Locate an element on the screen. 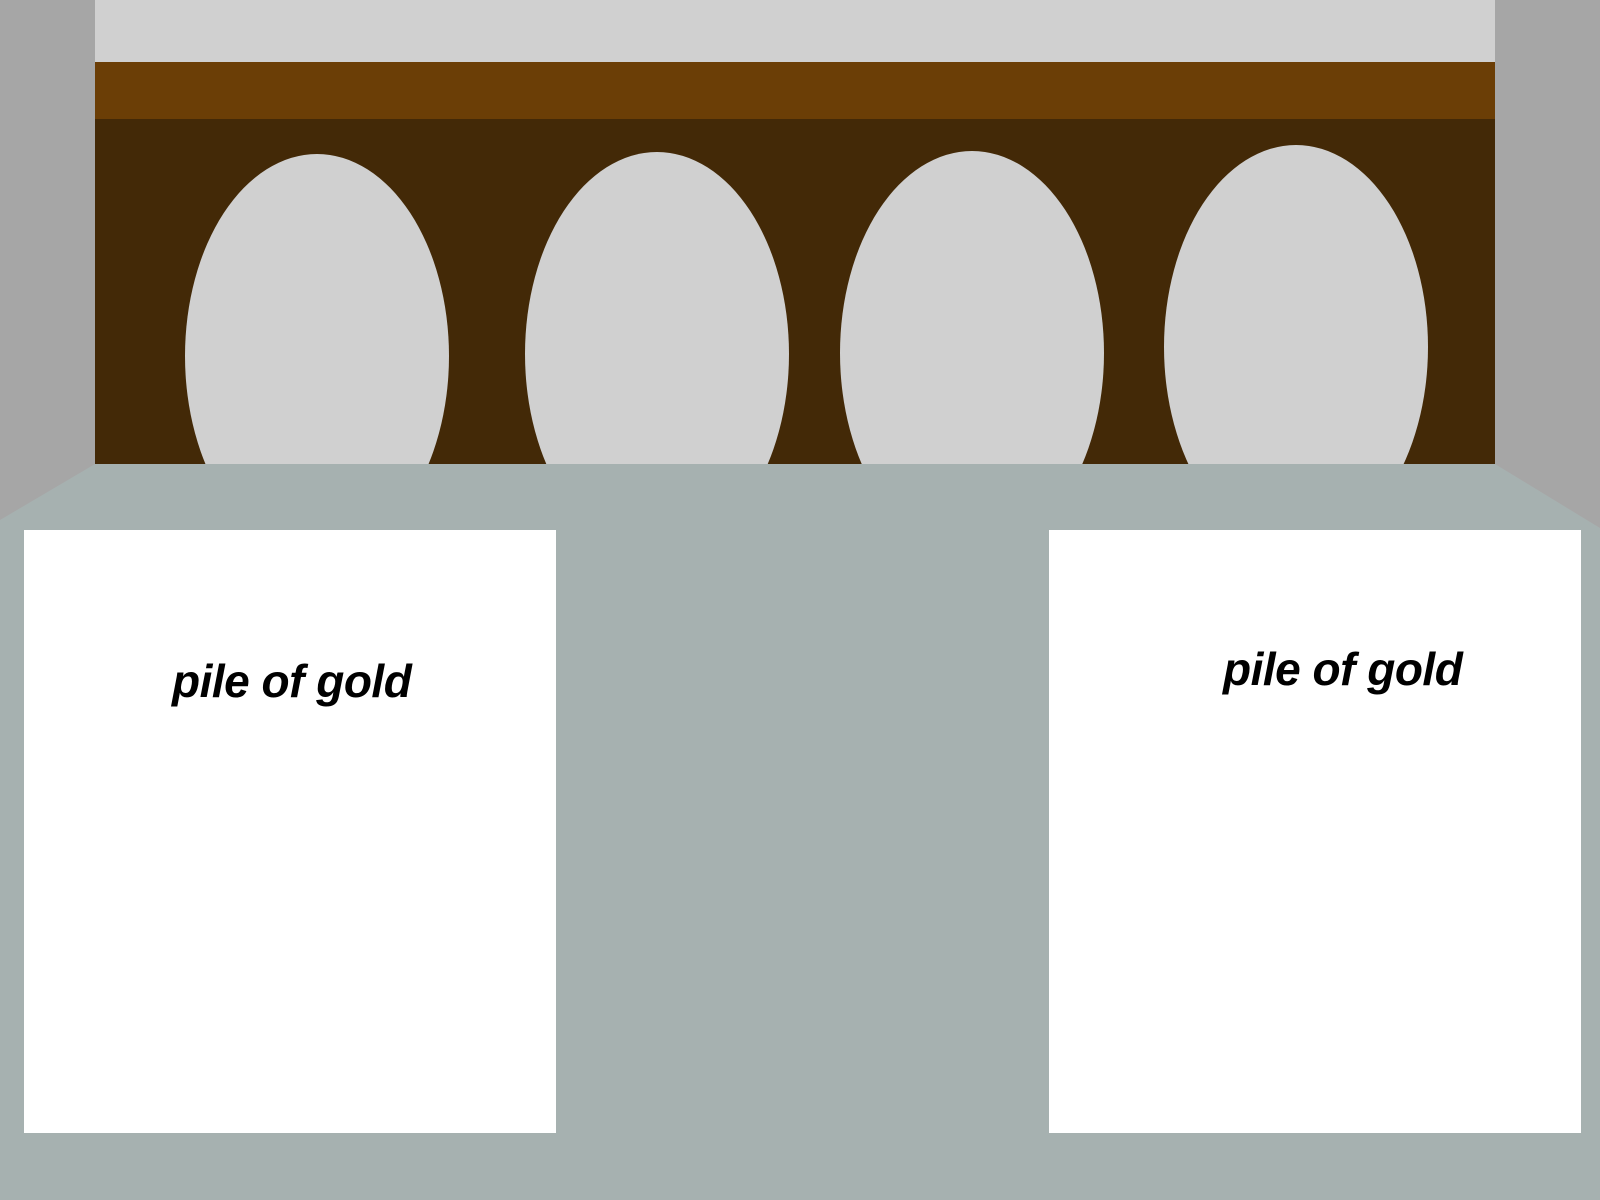 The width and height of the screenshot is (1600, 1200). ceiling is located at coordinates (795, 31).